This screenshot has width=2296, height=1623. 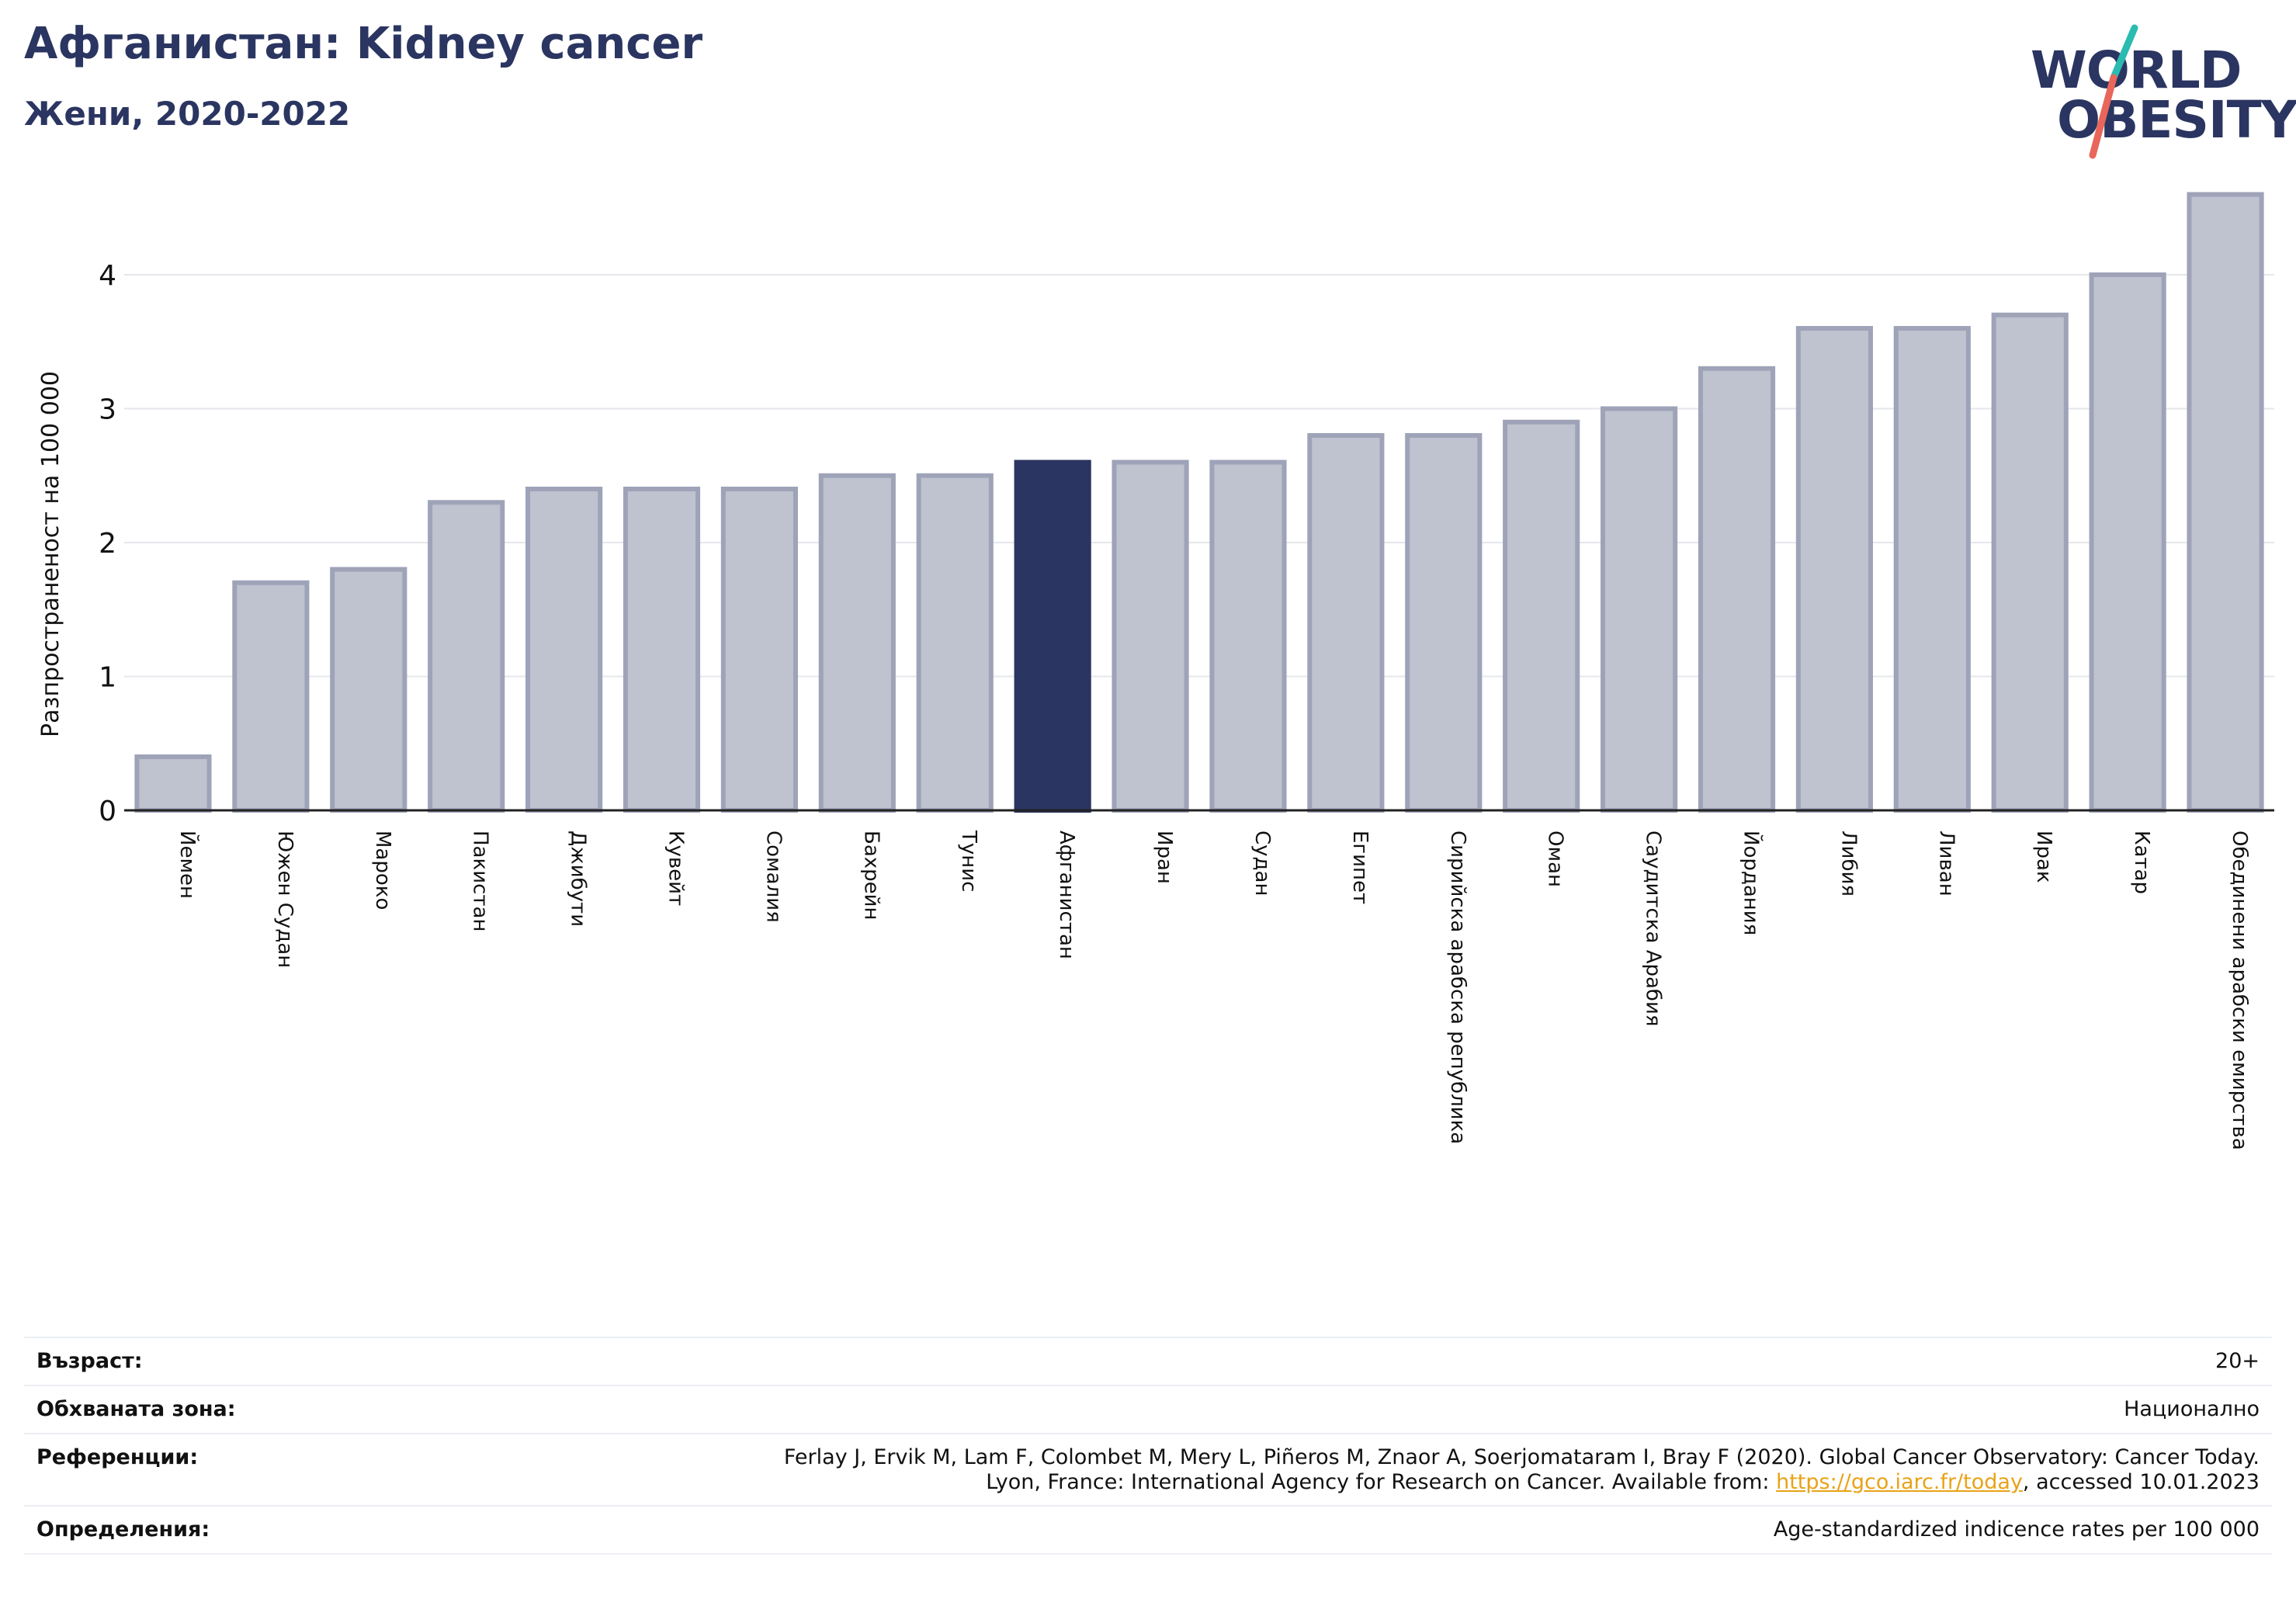 I want to click on x-tick-label: Египет, so click(x=1360, y=867).